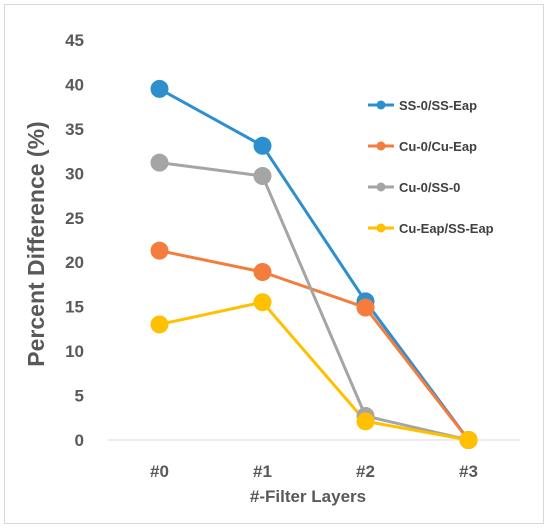 This screenshot has width=550, height=530. What do you see at coordinates (74, 84) in the screenshot?
I see `y-tick-label: 40` at bounding box center [74, 84].